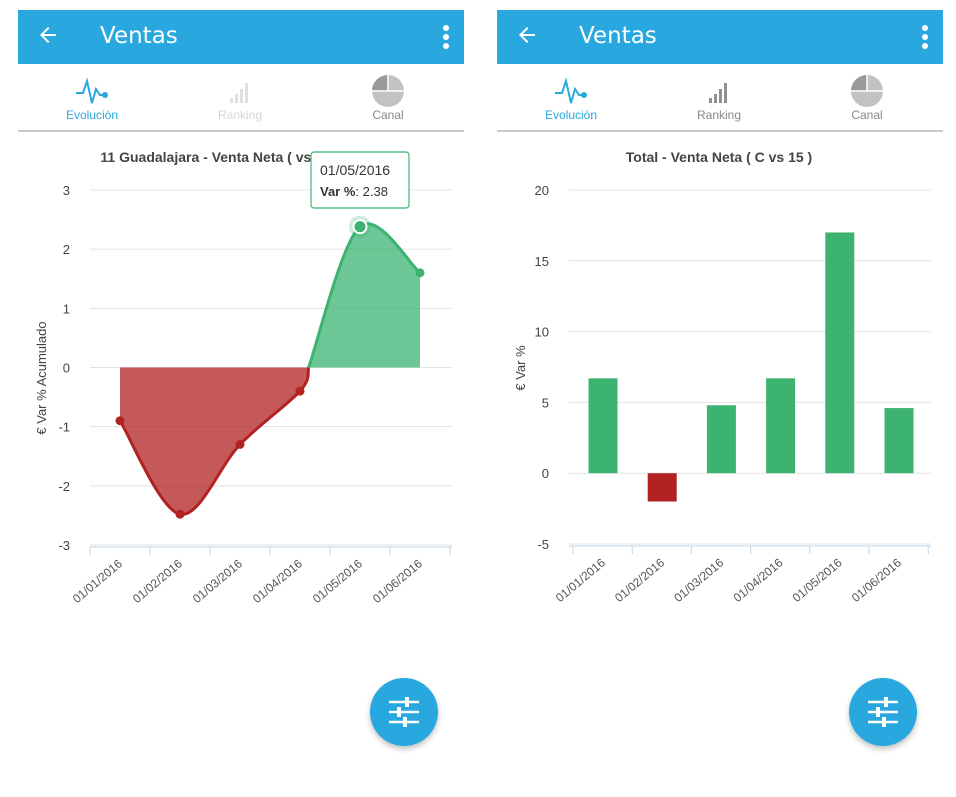 This screenshot has width=956, height=797. I want to click on y-tick-label: -2, so click(64, 486).